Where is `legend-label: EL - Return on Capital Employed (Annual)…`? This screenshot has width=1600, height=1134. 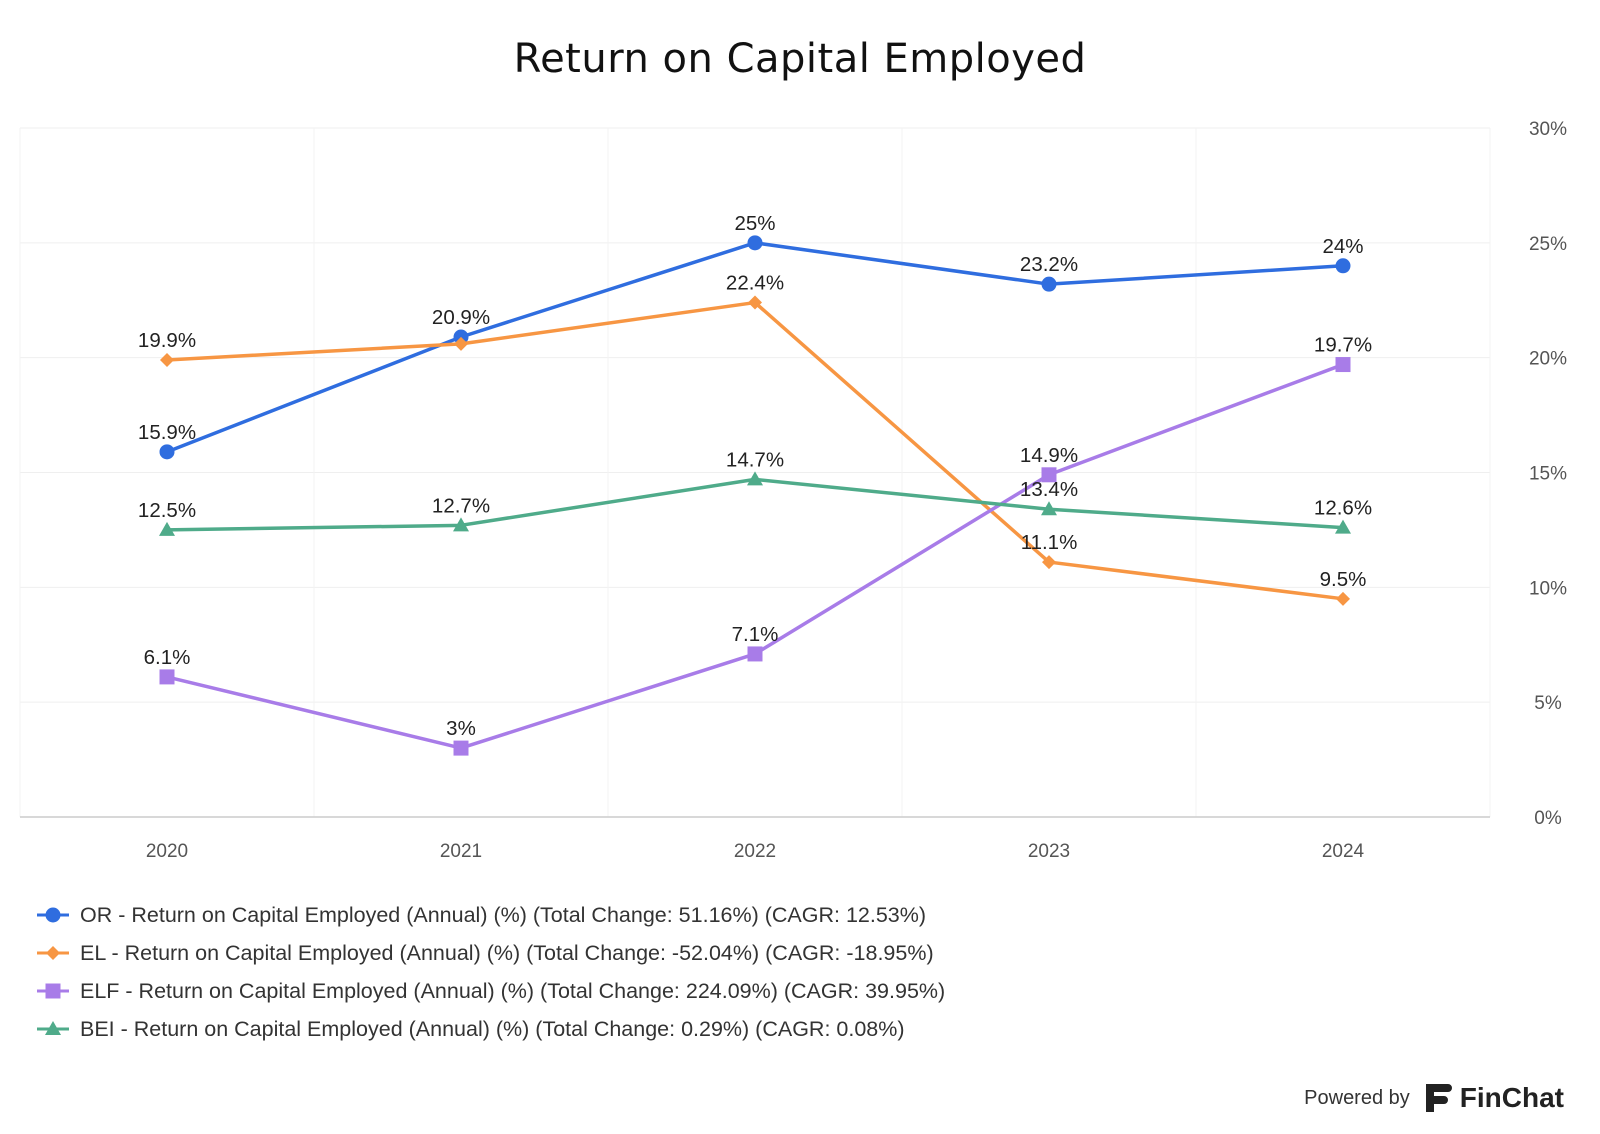
legend-label: EL - Return on Capital Employed (Annual)… is located at coordinates (507, 952).